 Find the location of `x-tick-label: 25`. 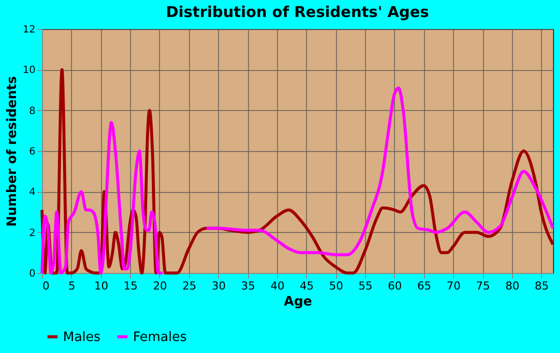

x-tick-label: 25 is located at coordinates (189, 286).